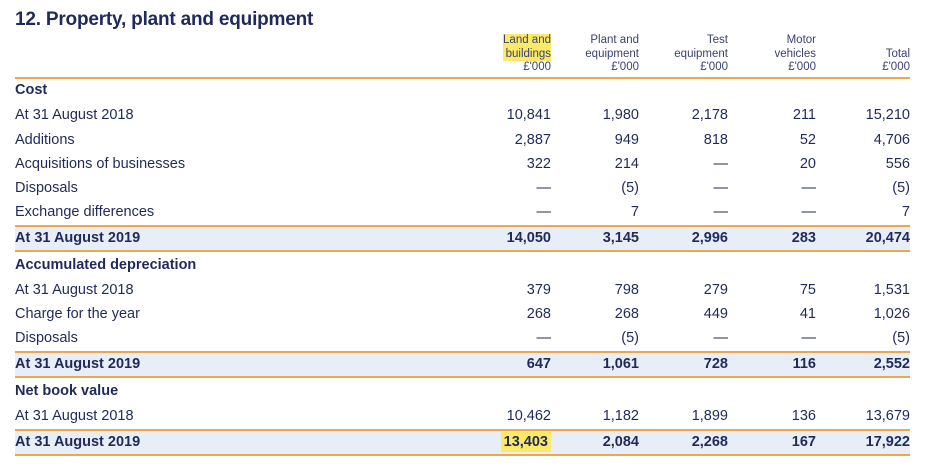 This screenshot has height=467, width=928. I want to click on cell-land-and-buildings: —, so click(544, 212).